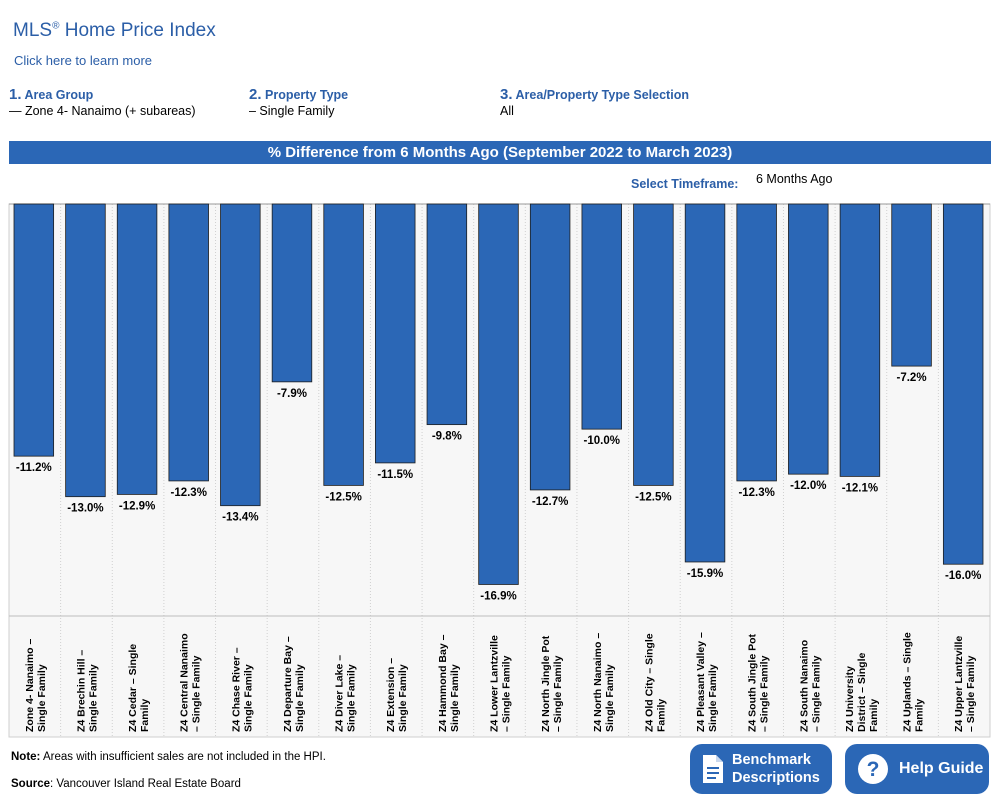  Describe the element at coordinates (685, 184) in the screenshot. I see `timeframe-label: Select Timeframe:` at that location.